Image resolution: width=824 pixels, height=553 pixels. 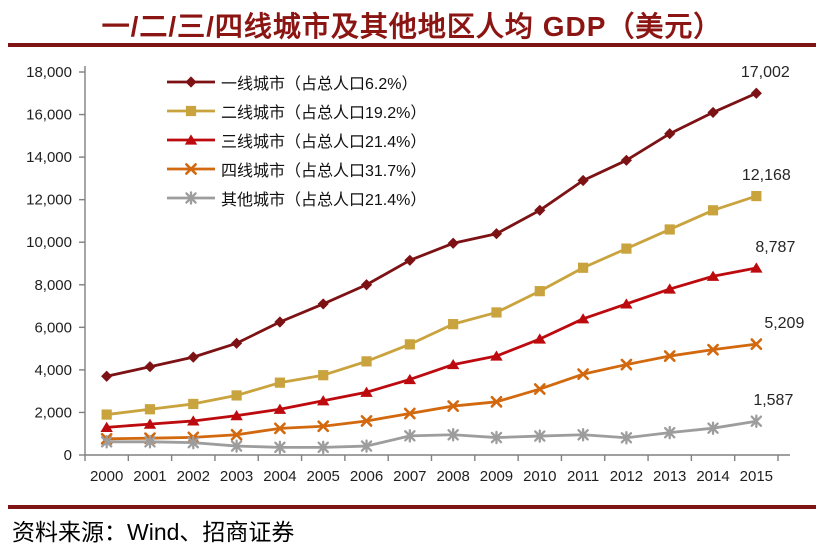 I want to click on y-tick-label: 14,000, so click(x=49, y=157).